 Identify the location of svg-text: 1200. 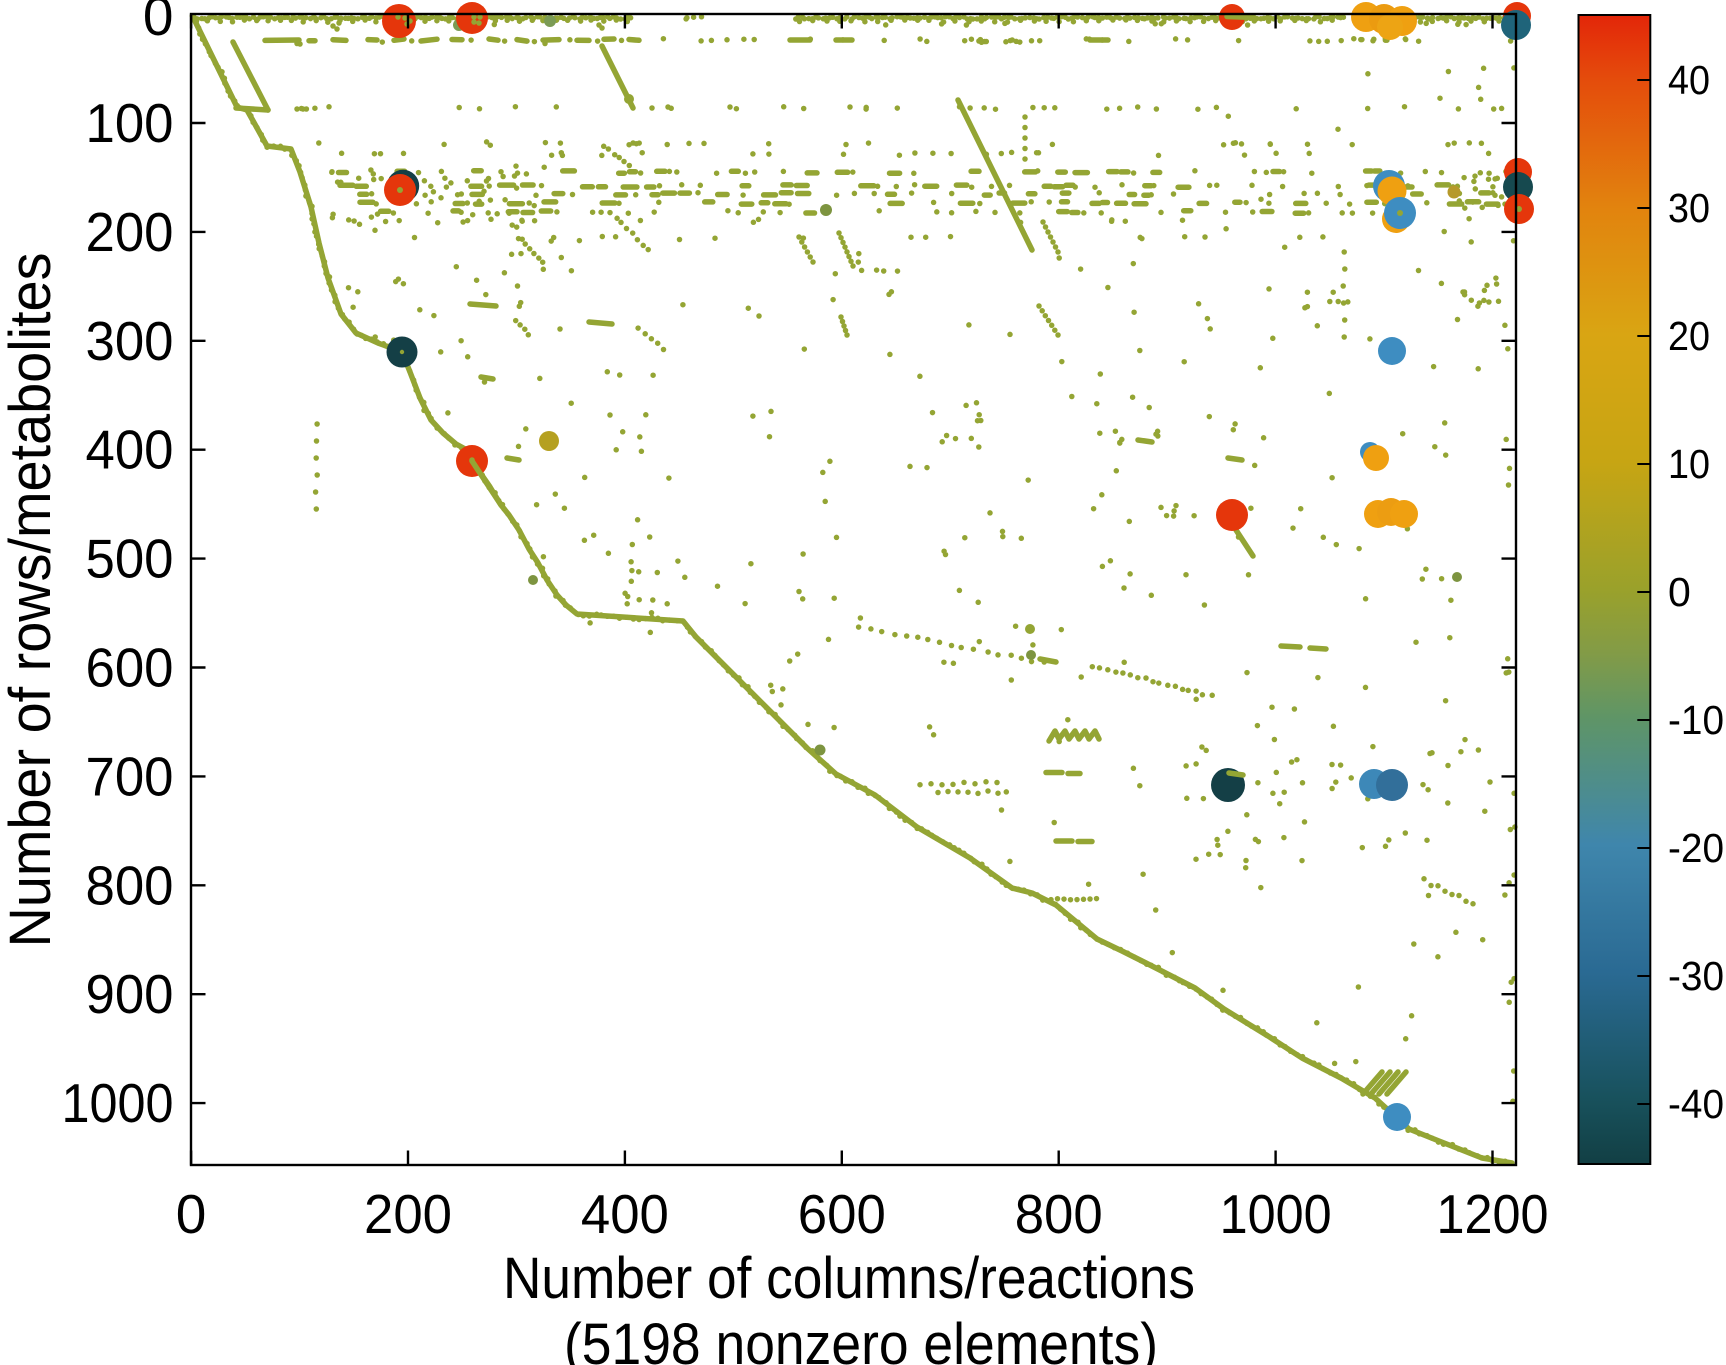
(1493, 1214).